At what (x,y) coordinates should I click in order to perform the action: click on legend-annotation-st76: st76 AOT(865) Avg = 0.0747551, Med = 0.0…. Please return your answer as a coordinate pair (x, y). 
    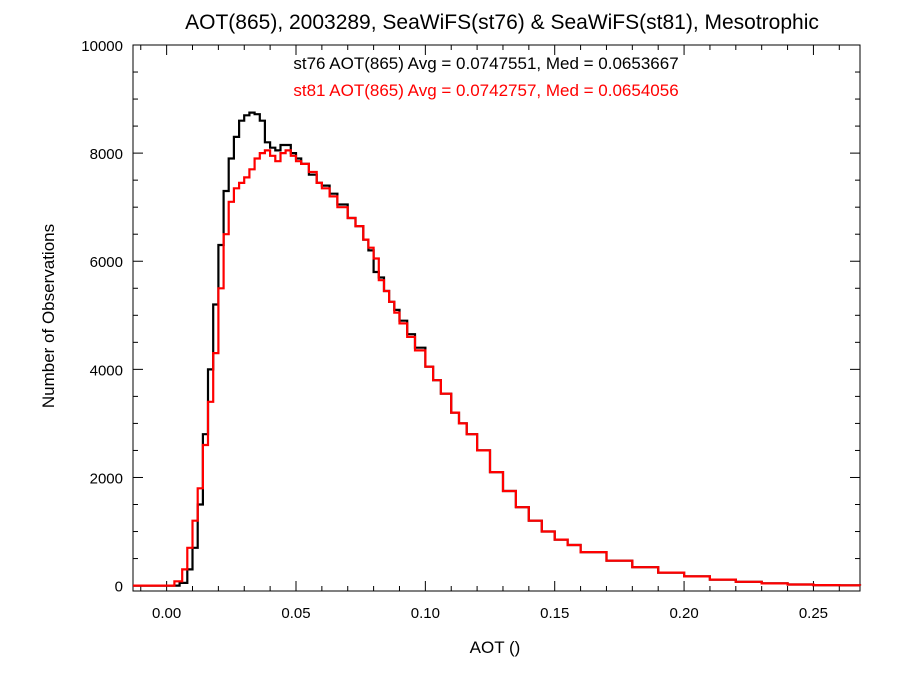
    Looking at the image, I should click on (485, 63).